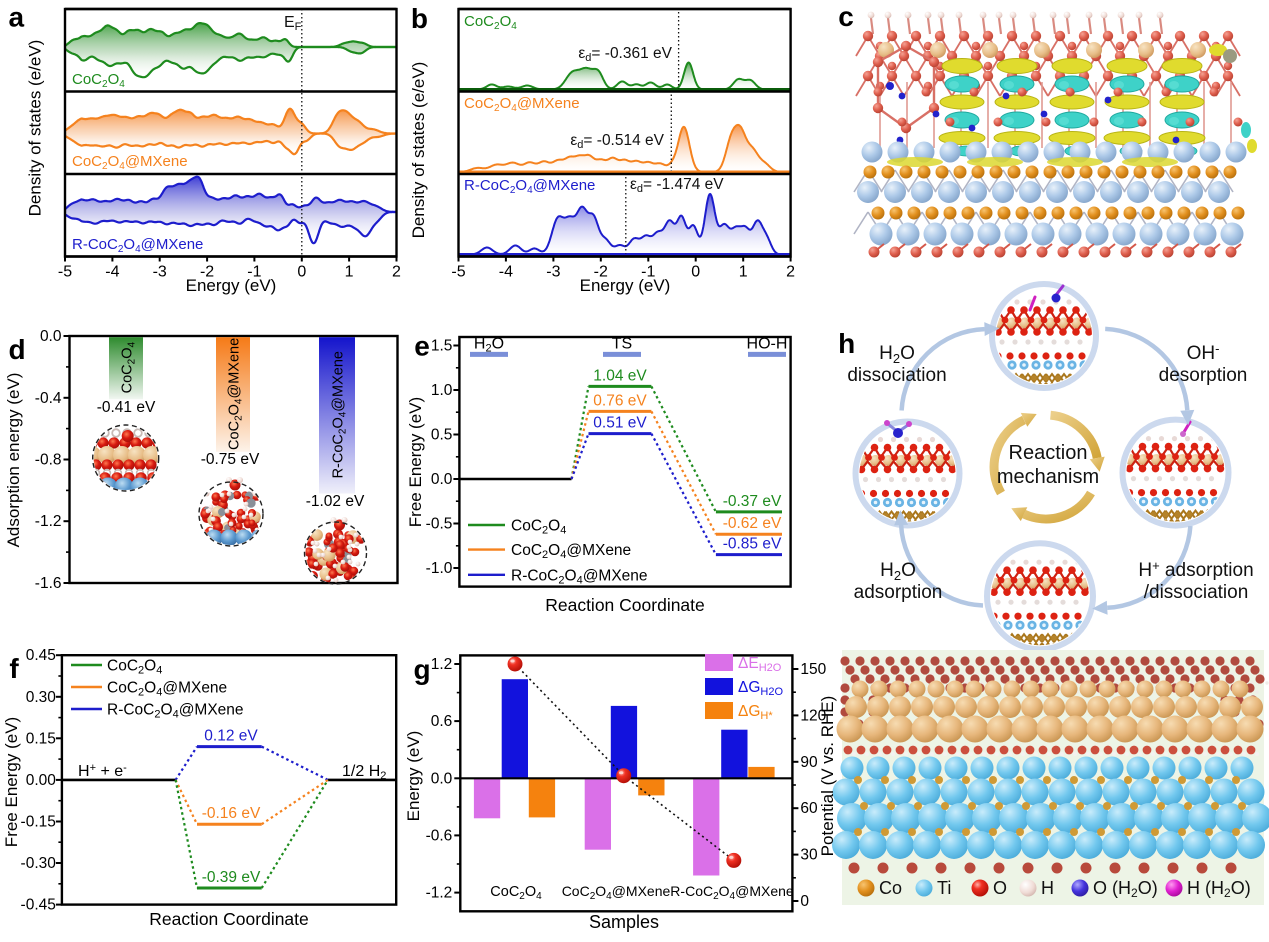 Image resolution: width=1269 pixels, height=942 pixels. What do you see at coordinates (755, 712) in the screenshot?
I see `svg-text: ΔGH*​` at bounding box center [755, 712].